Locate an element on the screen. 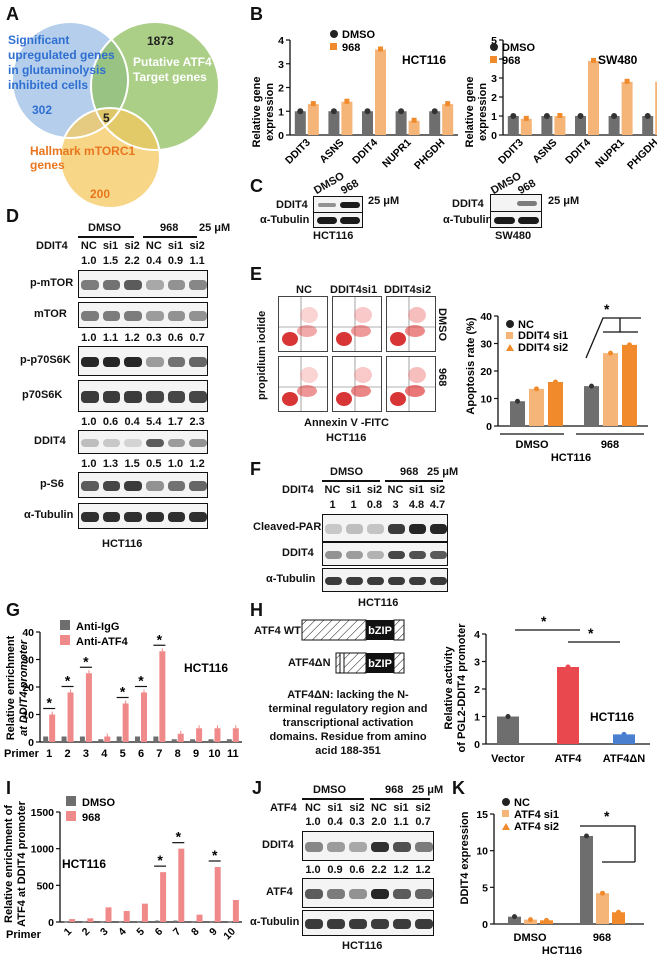  f-quant-row: 1 1 0.8 3 4.8 4.7 is located at coordinates (385, 506).